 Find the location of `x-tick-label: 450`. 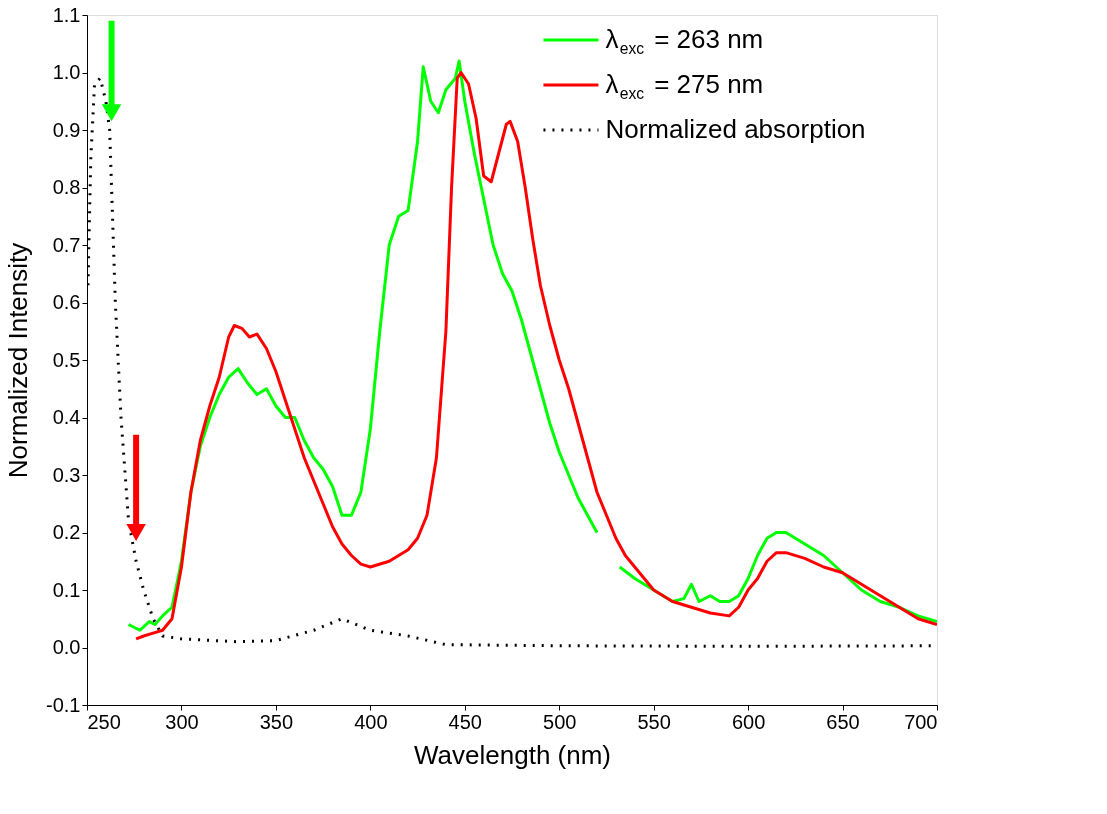

x-tick-label: 450 is located at coordinates (465, 721).